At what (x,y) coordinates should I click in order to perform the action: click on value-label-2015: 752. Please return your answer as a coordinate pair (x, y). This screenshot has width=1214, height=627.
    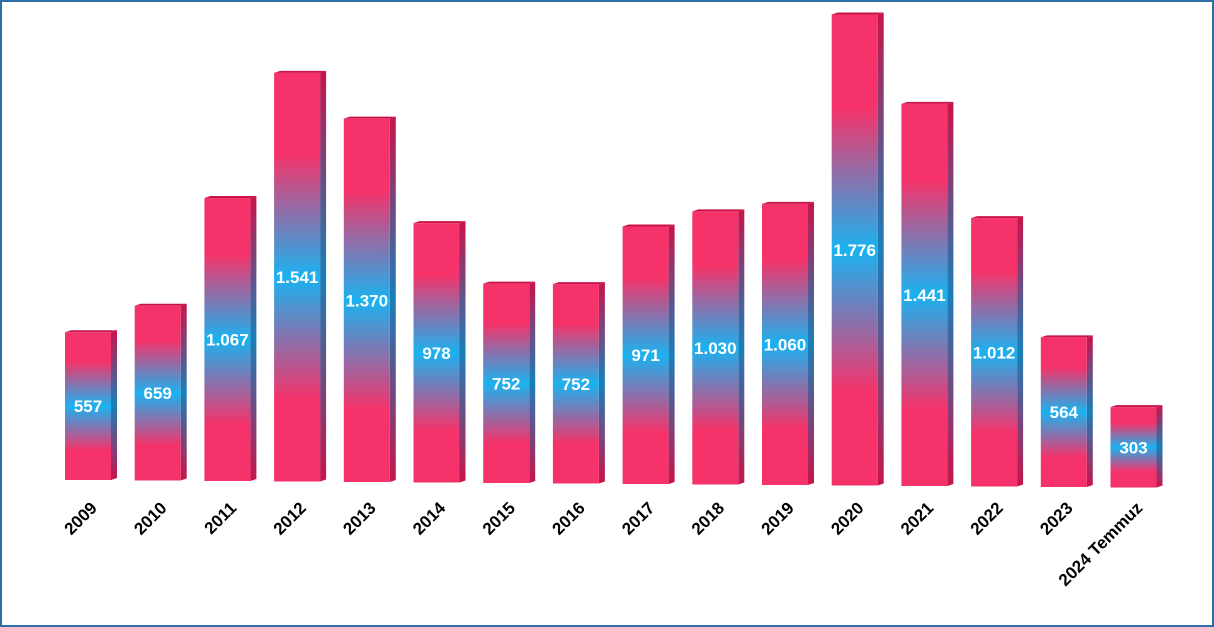
    Looking at the image, I should click on (506, 383).